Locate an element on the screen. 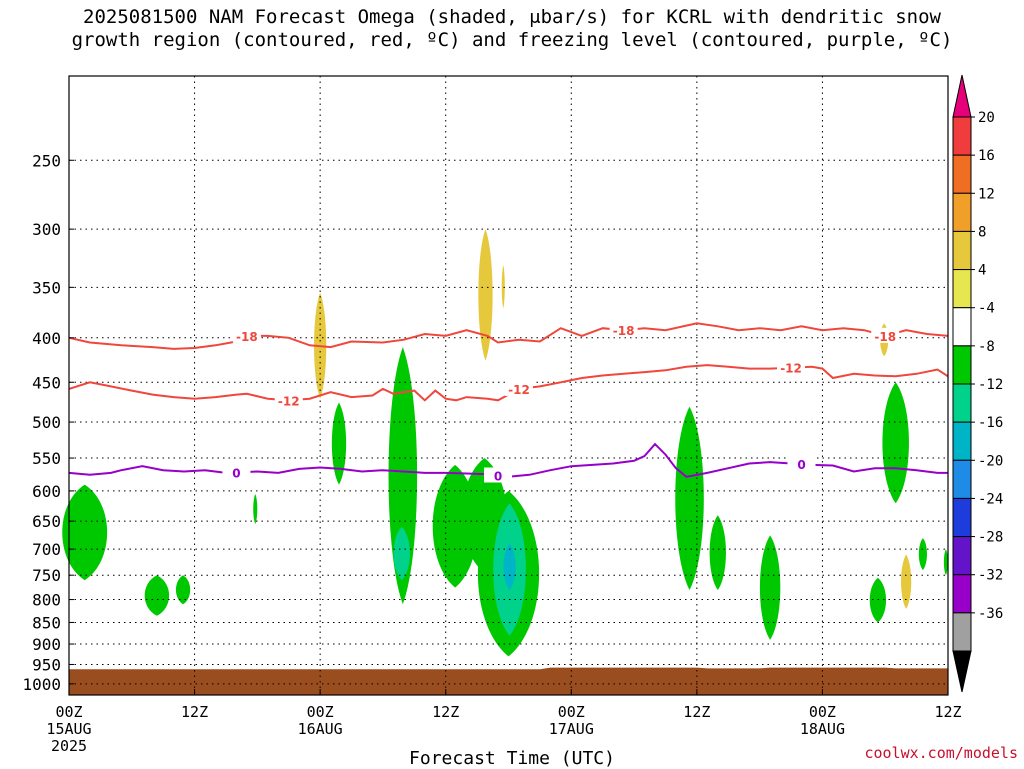 This screenshot has width=1024, height=769. ylabel-350: 350 is located at coordinates (46, 287).